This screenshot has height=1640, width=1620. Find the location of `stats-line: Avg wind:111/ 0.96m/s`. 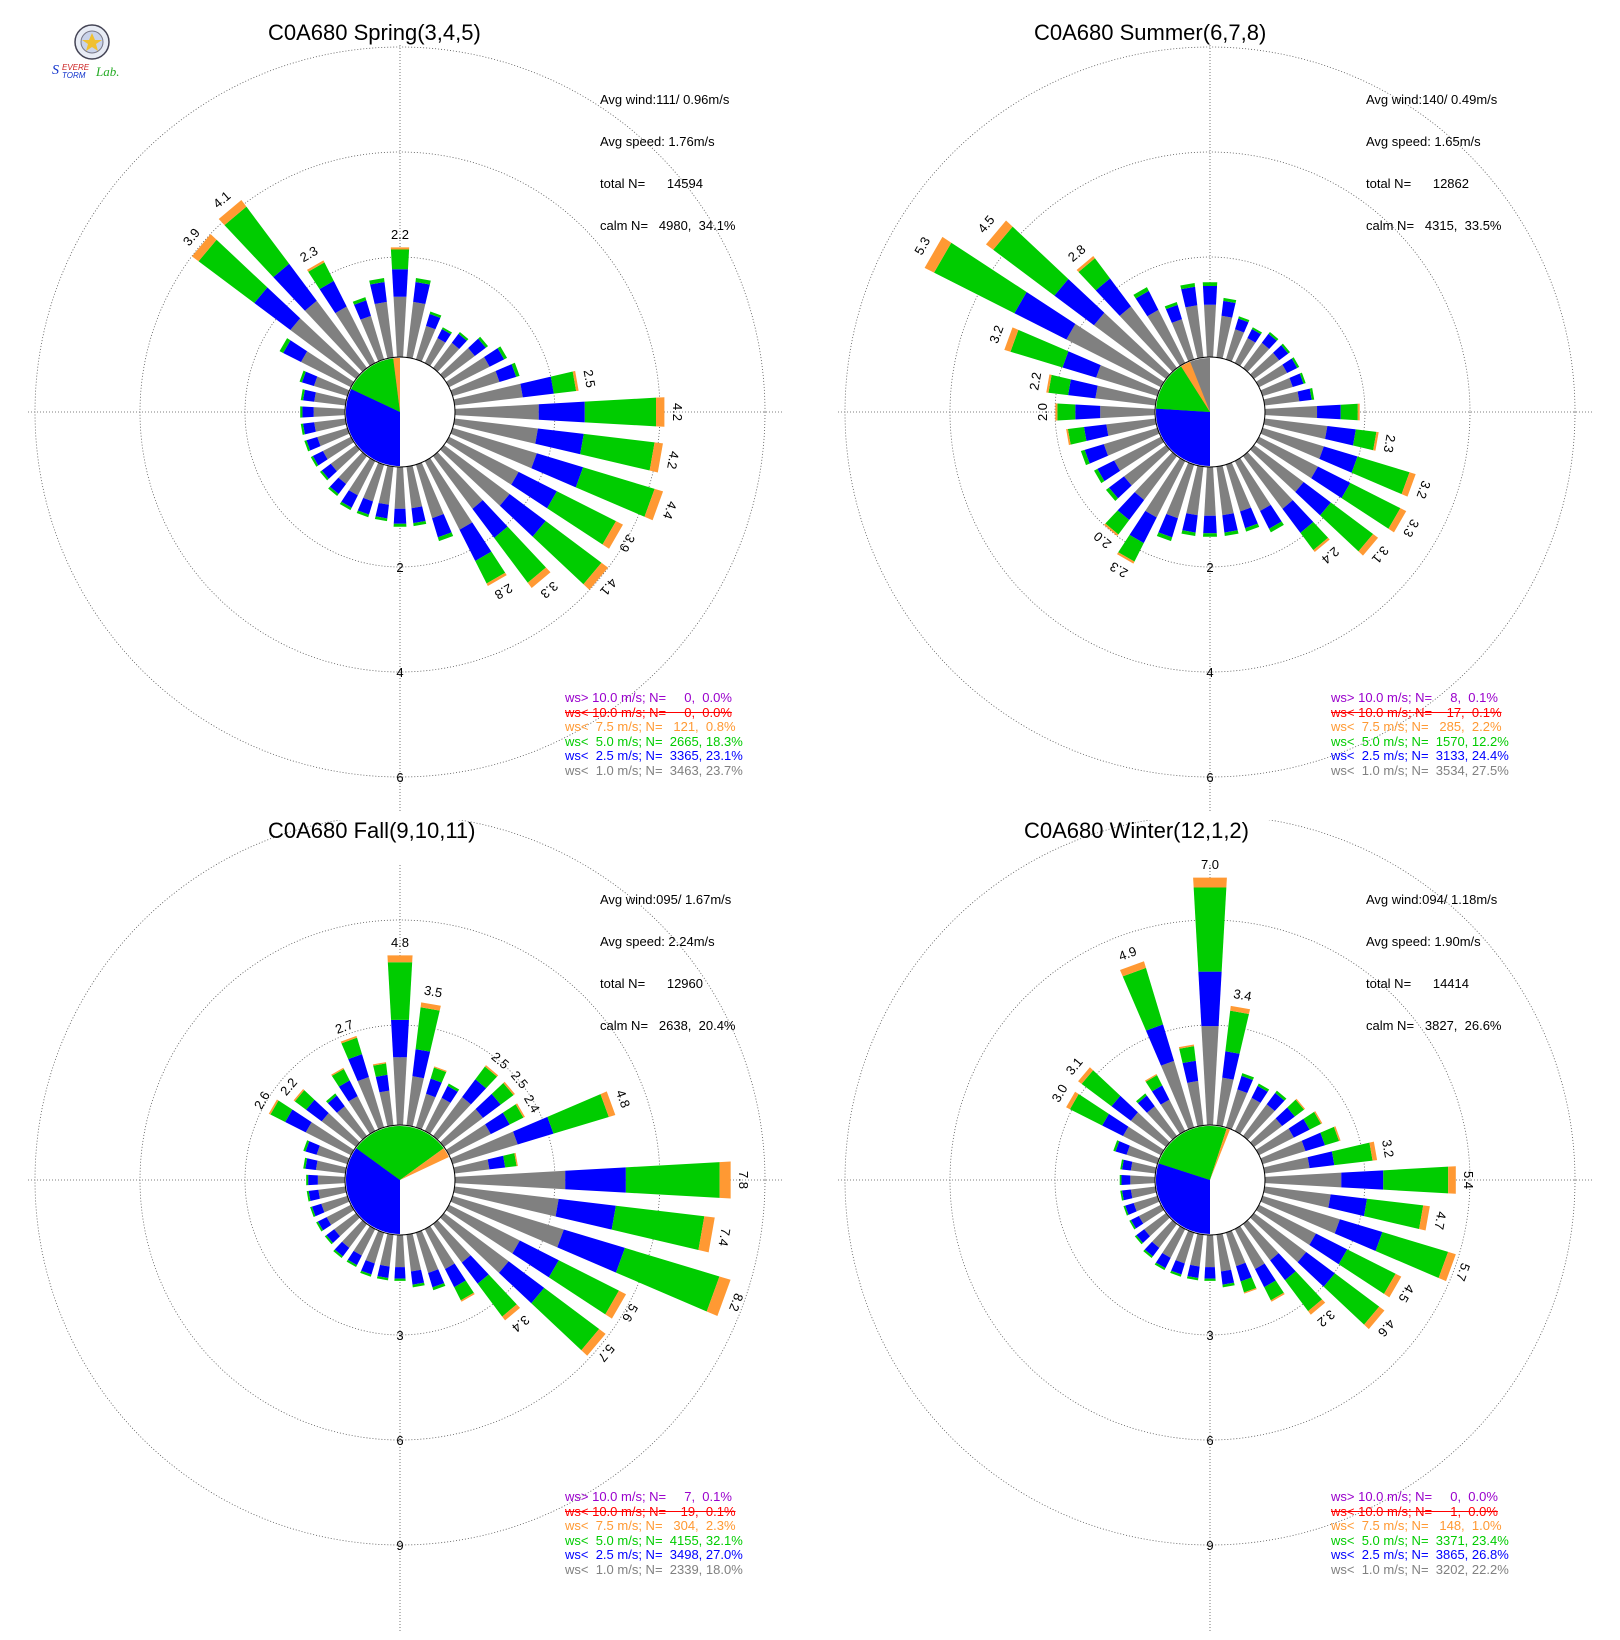

stats-line: Avg wind:111/ 0.96m/s is located at coordinates (665, 99).